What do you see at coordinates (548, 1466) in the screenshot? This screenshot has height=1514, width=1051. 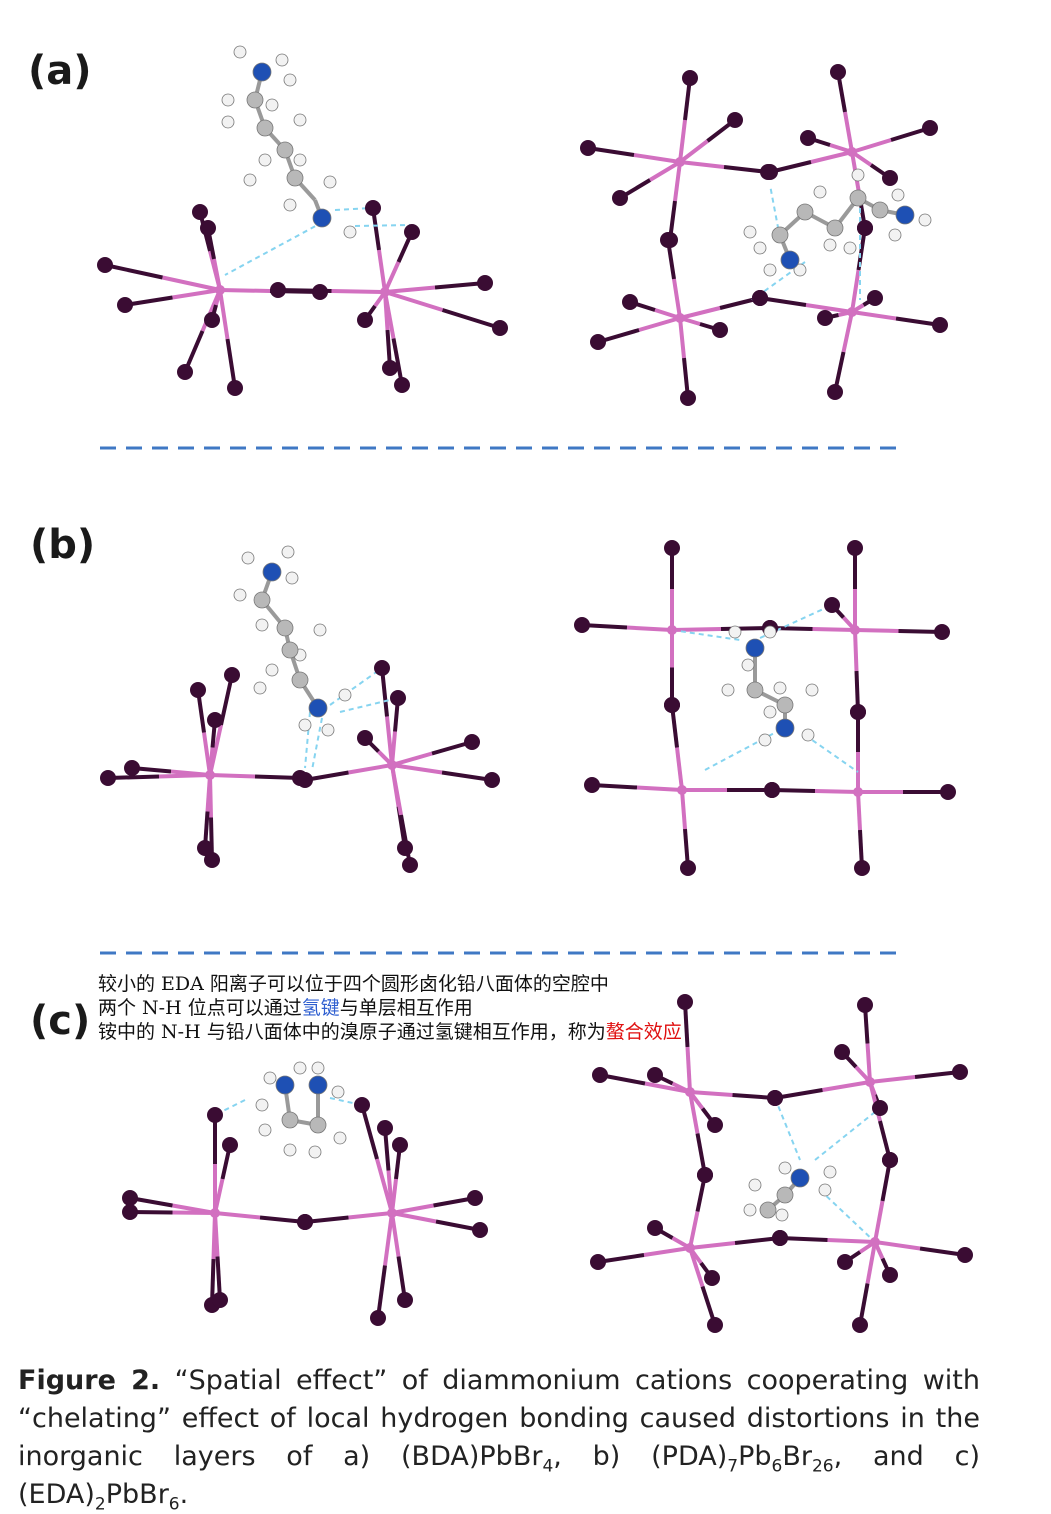 I see `caption-sub-1: 4` at bounding box center [548, 1466].